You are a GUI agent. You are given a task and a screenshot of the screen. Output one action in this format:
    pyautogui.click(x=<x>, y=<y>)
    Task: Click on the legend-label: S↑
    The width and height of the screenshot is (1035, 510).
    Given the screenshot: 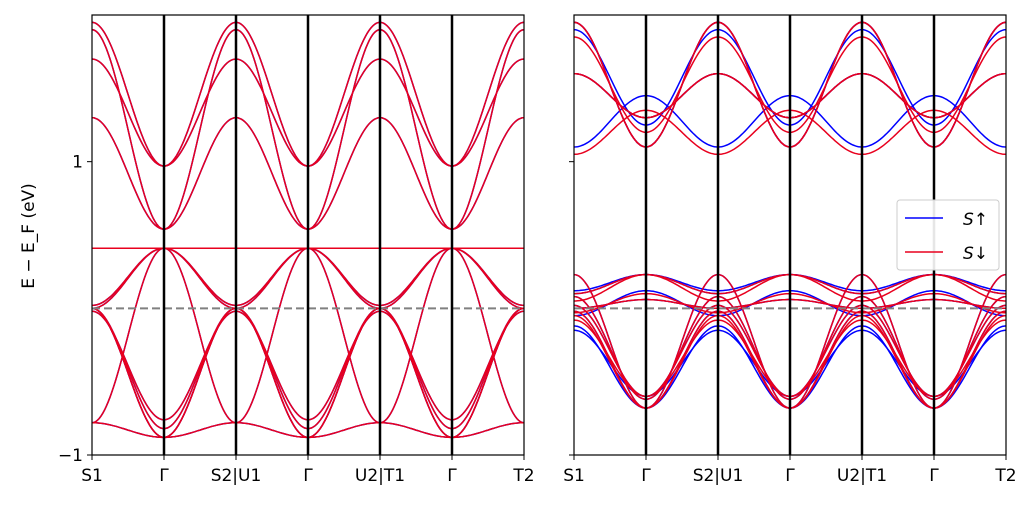 What is the action you would take?
    pyautogui.click(x=975, y=220)
    